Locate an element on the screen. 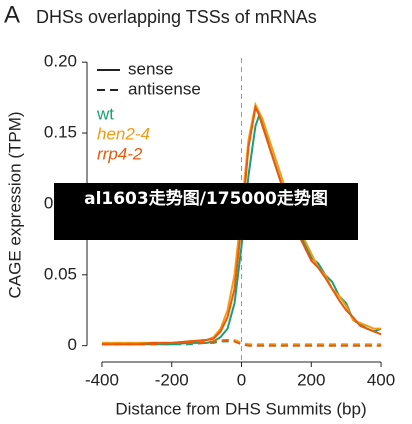 This screenshot has height=424, width=412. series-line is located at coordinates (241, 342).